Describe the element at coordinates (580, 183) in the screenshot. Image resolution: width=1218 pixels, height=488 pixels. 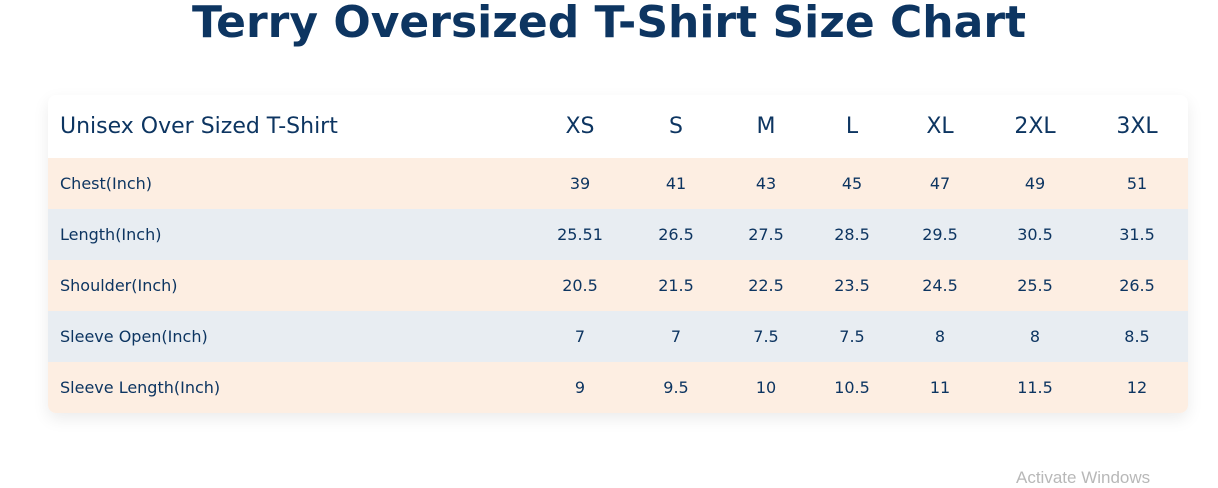
I see `measure-value: 39` at that location.